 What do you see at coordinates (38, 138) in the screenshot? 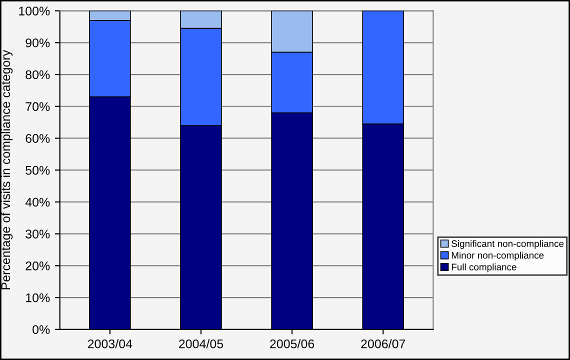
I see `y-tick-label: 60%` at bounding box center [38, 138].